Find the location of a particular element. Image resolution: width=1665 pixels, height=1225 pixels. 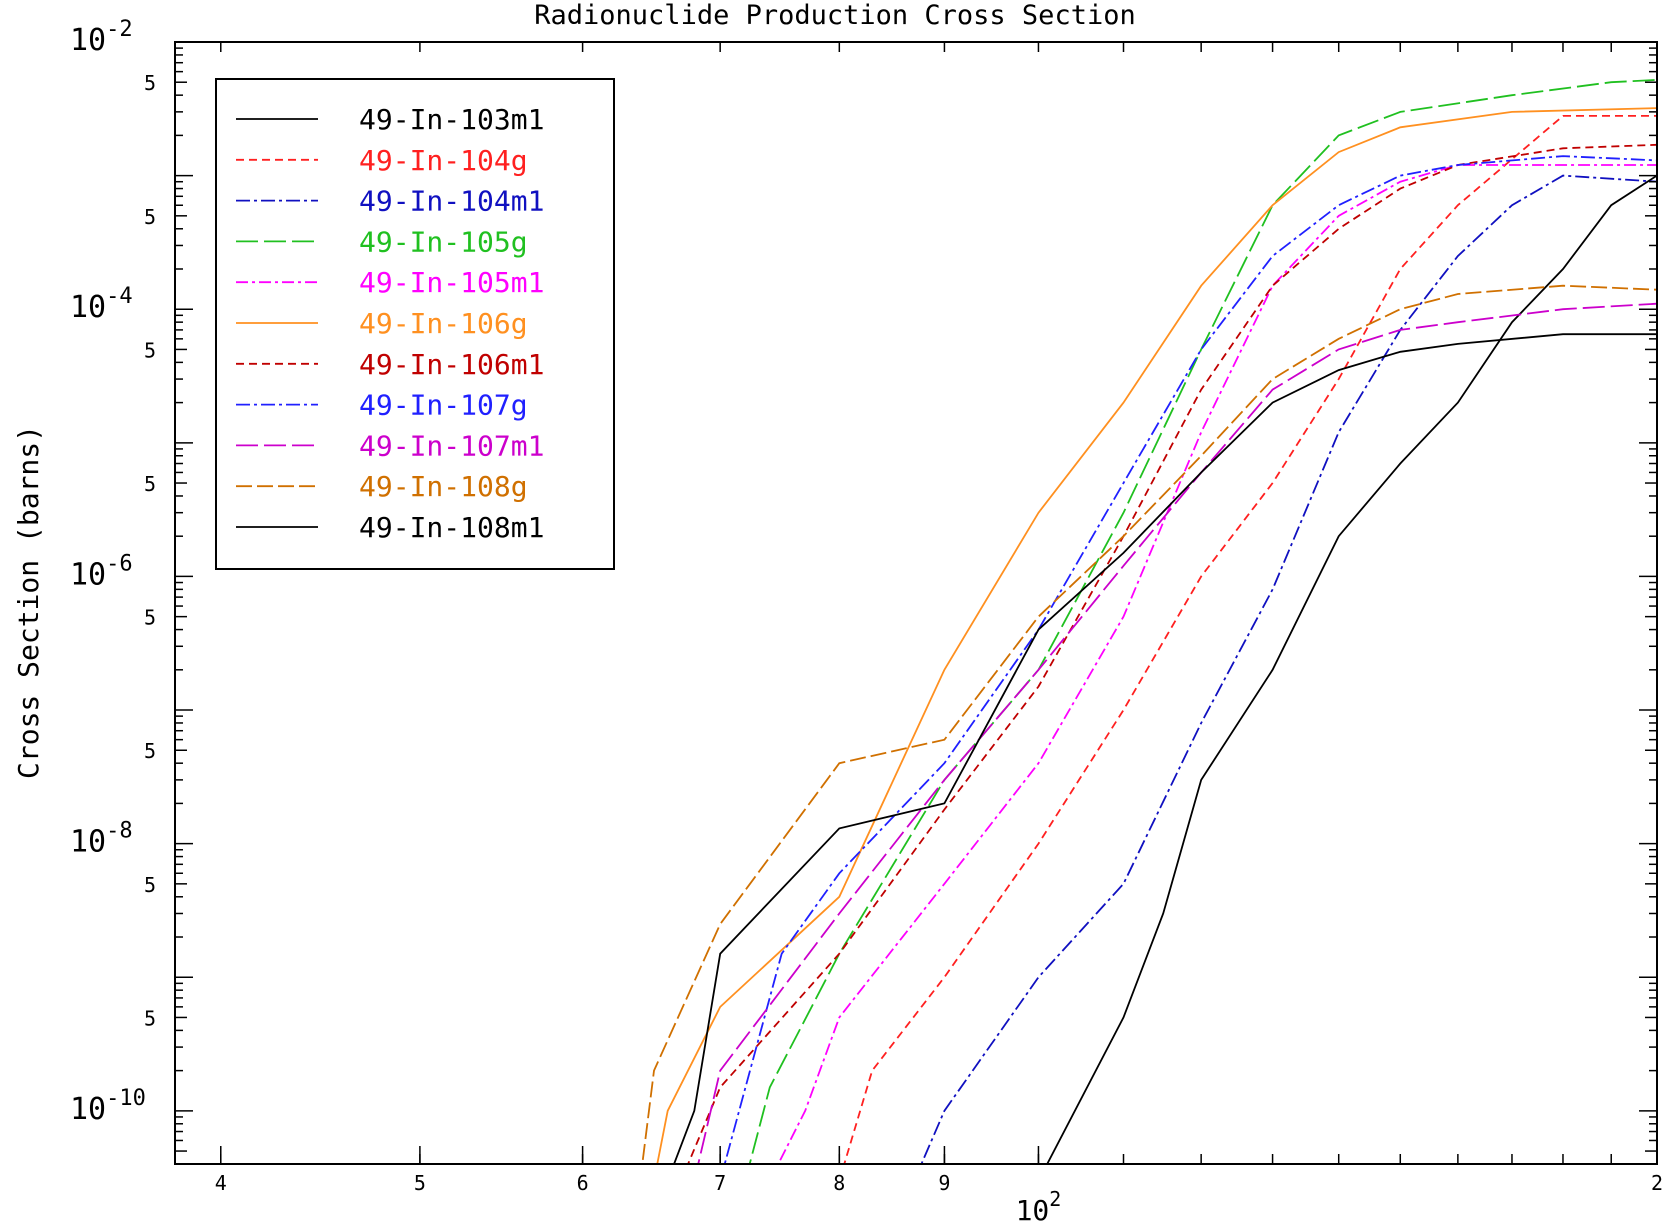

x-tick-label: 8 is located at coordinates (839, 1183).